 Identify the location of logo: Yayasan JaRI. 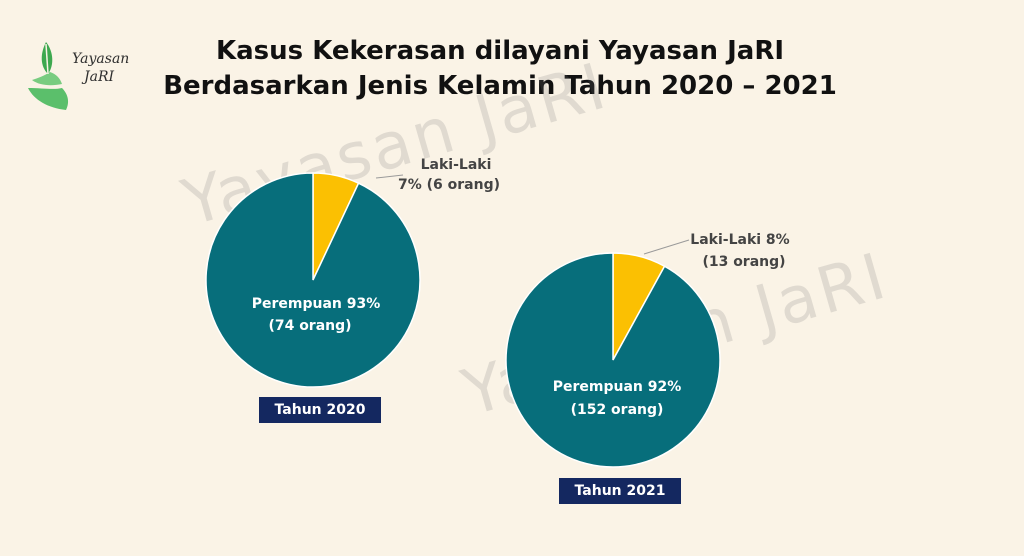
(87, 72).